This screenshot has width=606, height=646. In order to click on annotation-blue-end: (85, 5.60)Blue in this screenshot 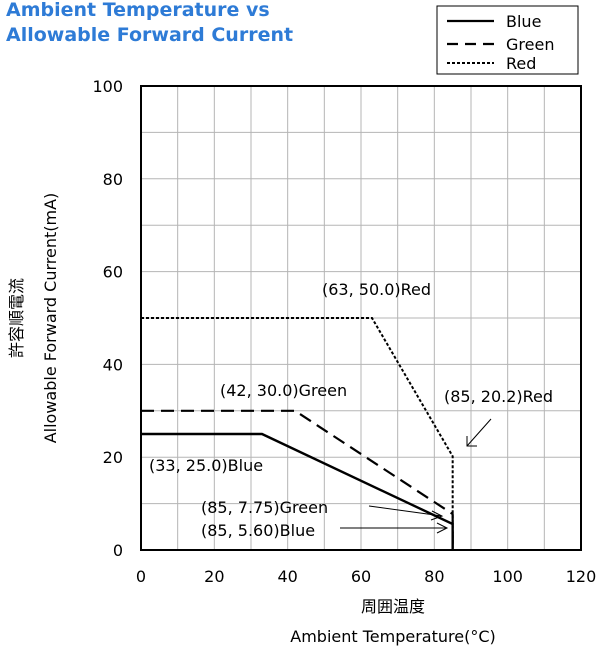, I will do `click(258, 530)`.